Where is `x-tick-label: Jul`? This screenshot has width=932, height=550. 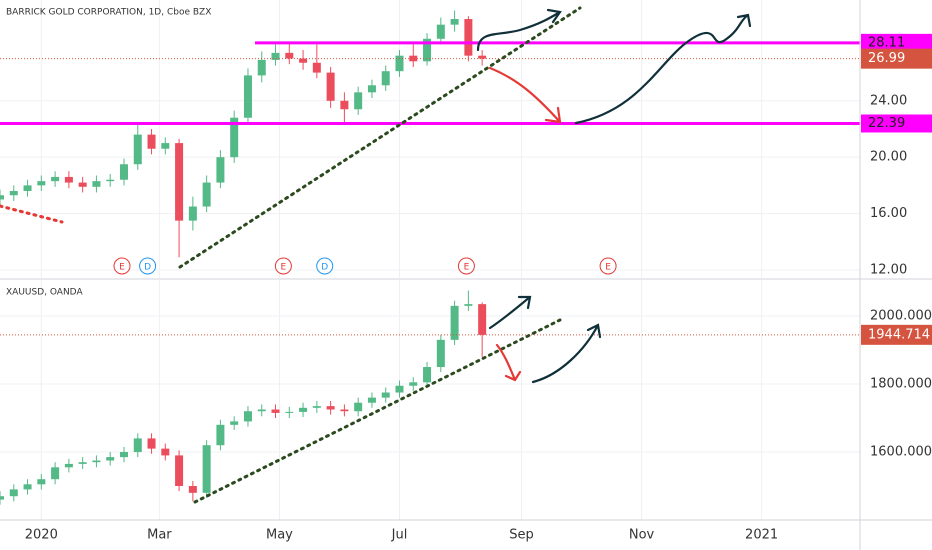
x-tick-label: Jul is located at coordinates (399, 535).